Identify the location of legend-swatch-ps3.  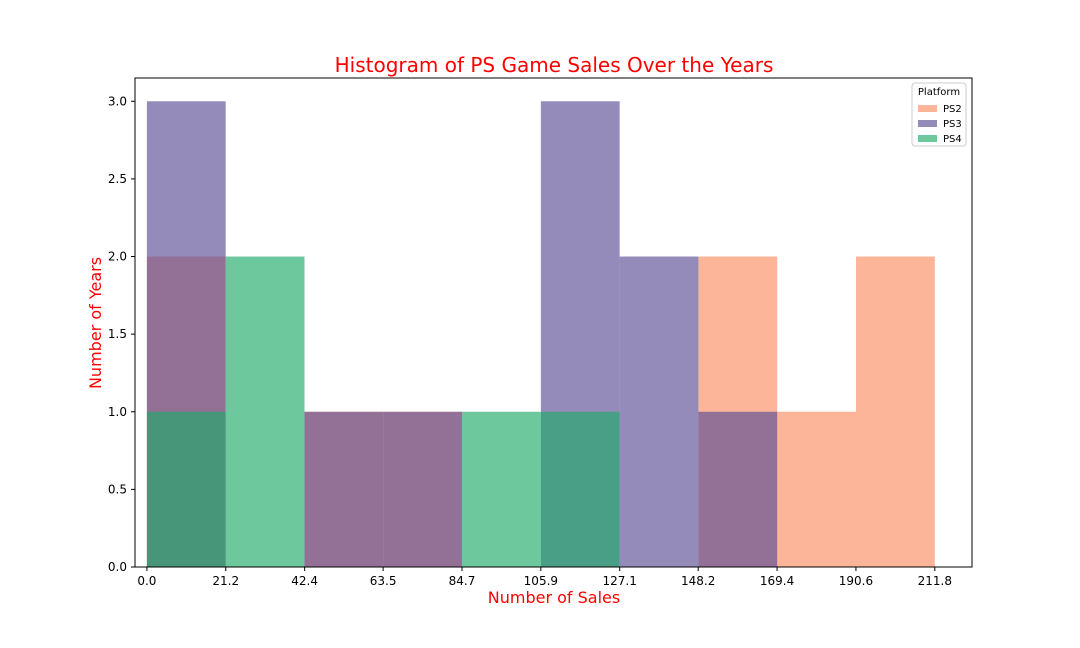
(927, 123).